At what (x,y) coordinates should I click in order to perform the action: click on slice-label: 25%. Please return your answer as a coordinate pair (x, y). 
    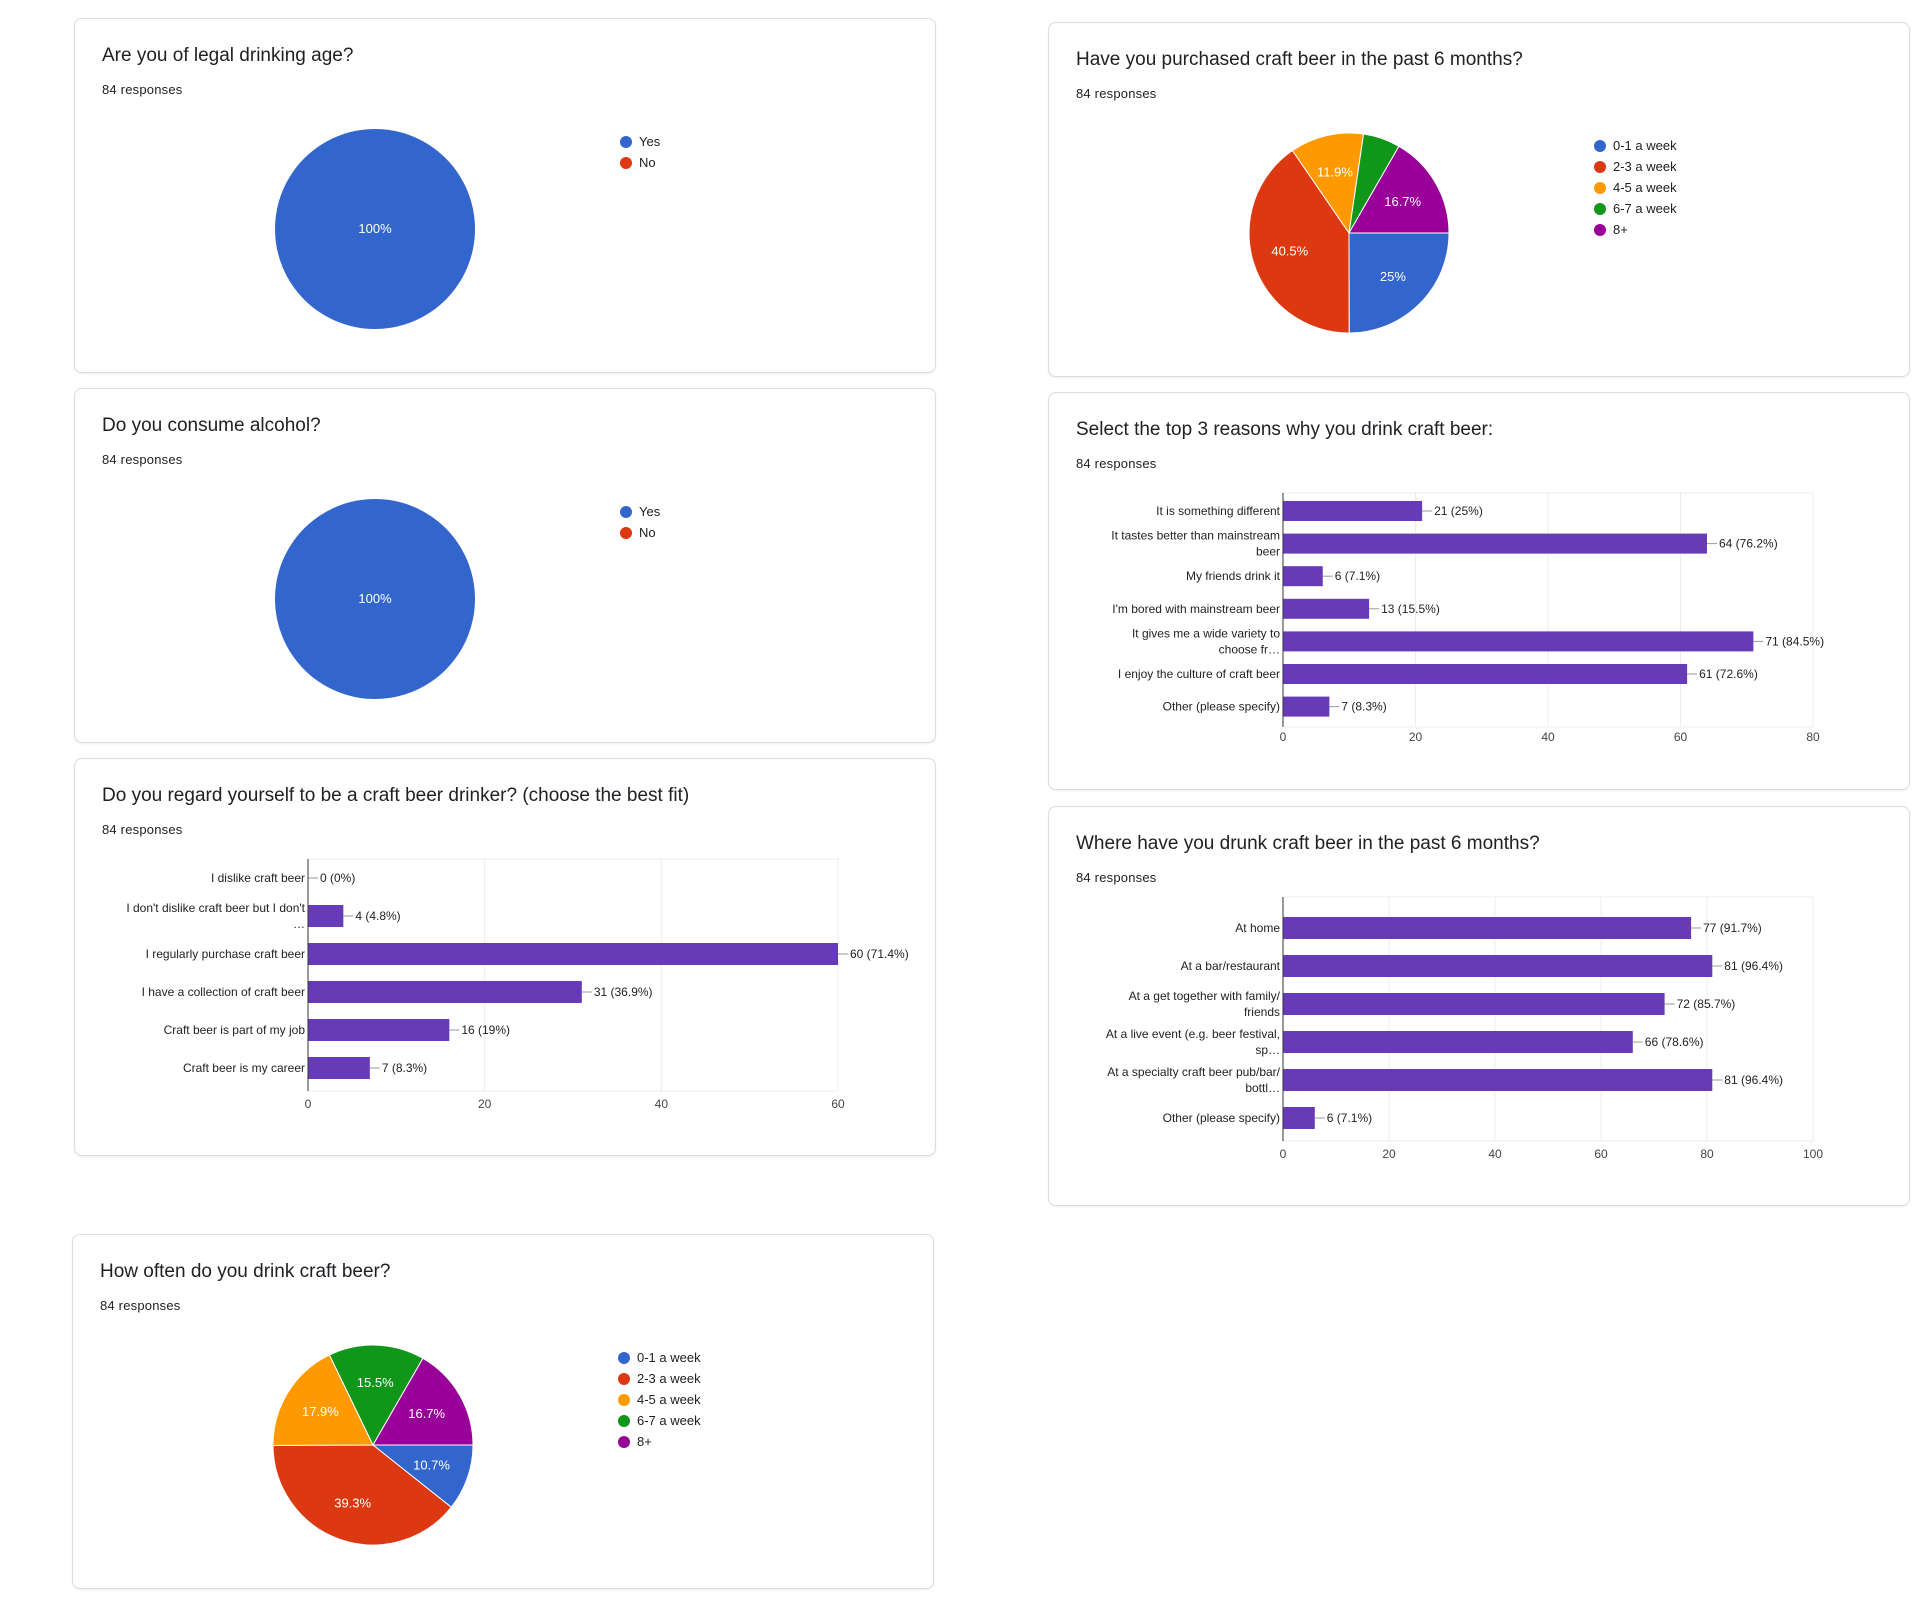
    Looking at the image, I should click on (1393, 276).